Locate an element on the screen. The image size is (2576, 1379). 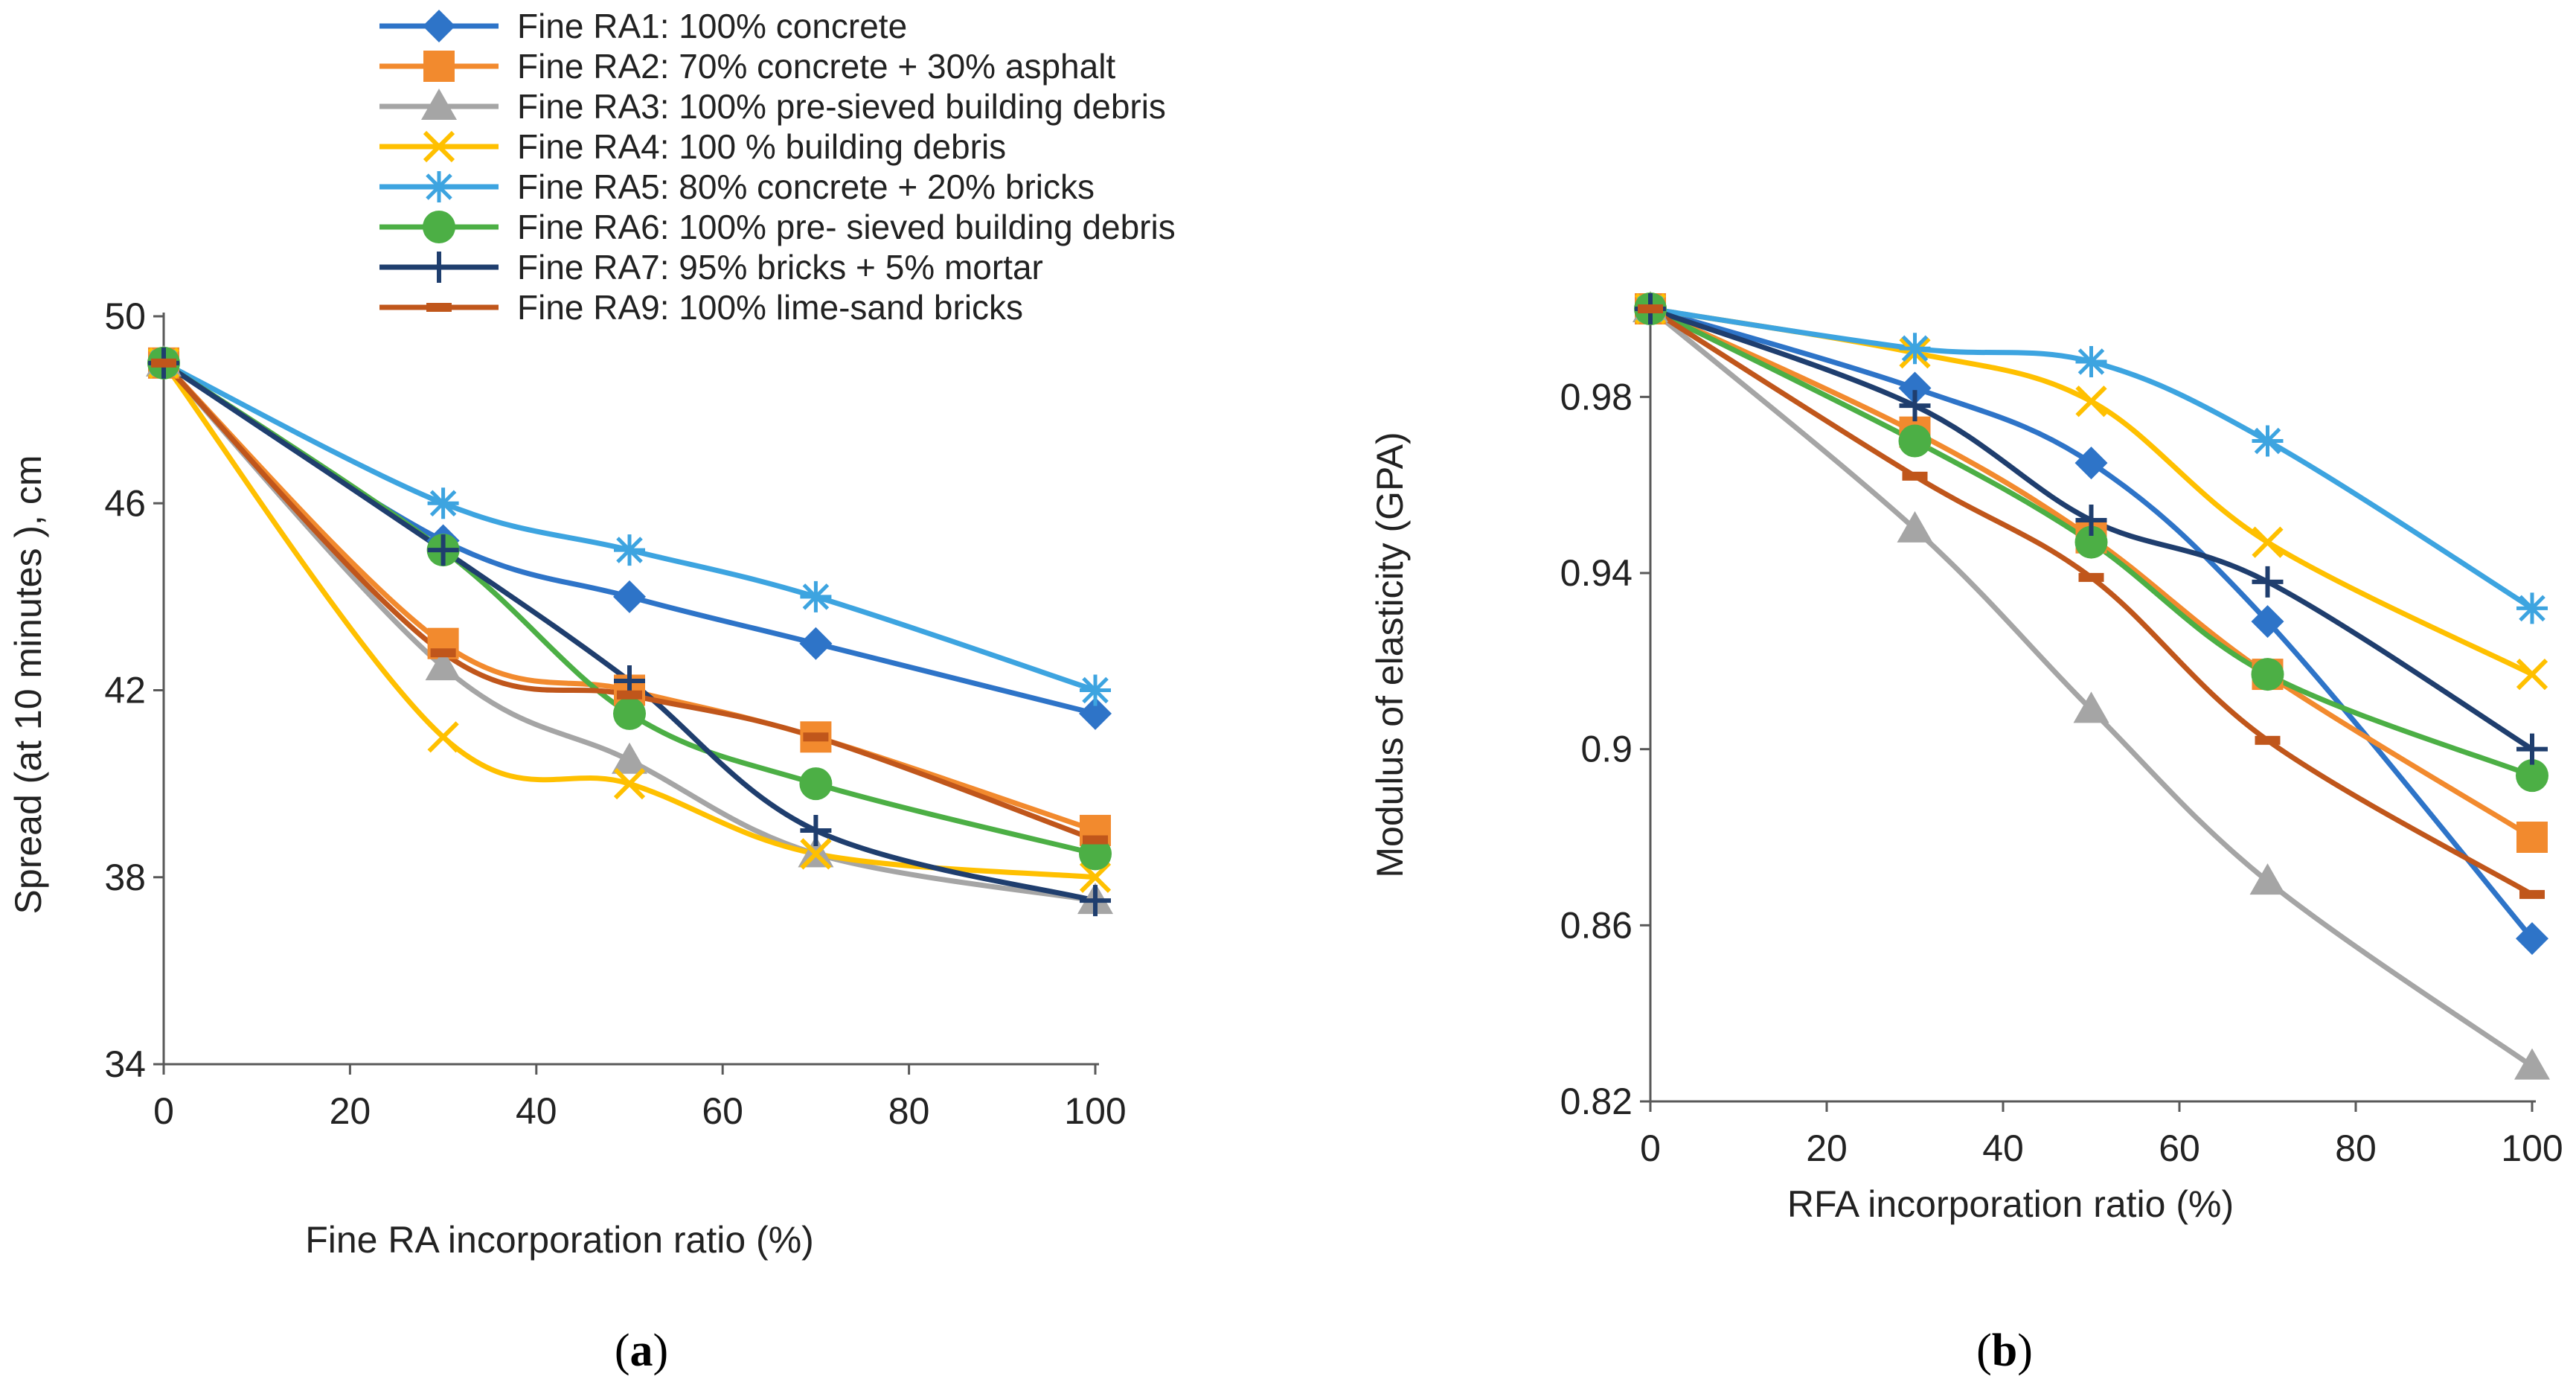
y-tick-label: 50 is located at coordinates (125, 316).